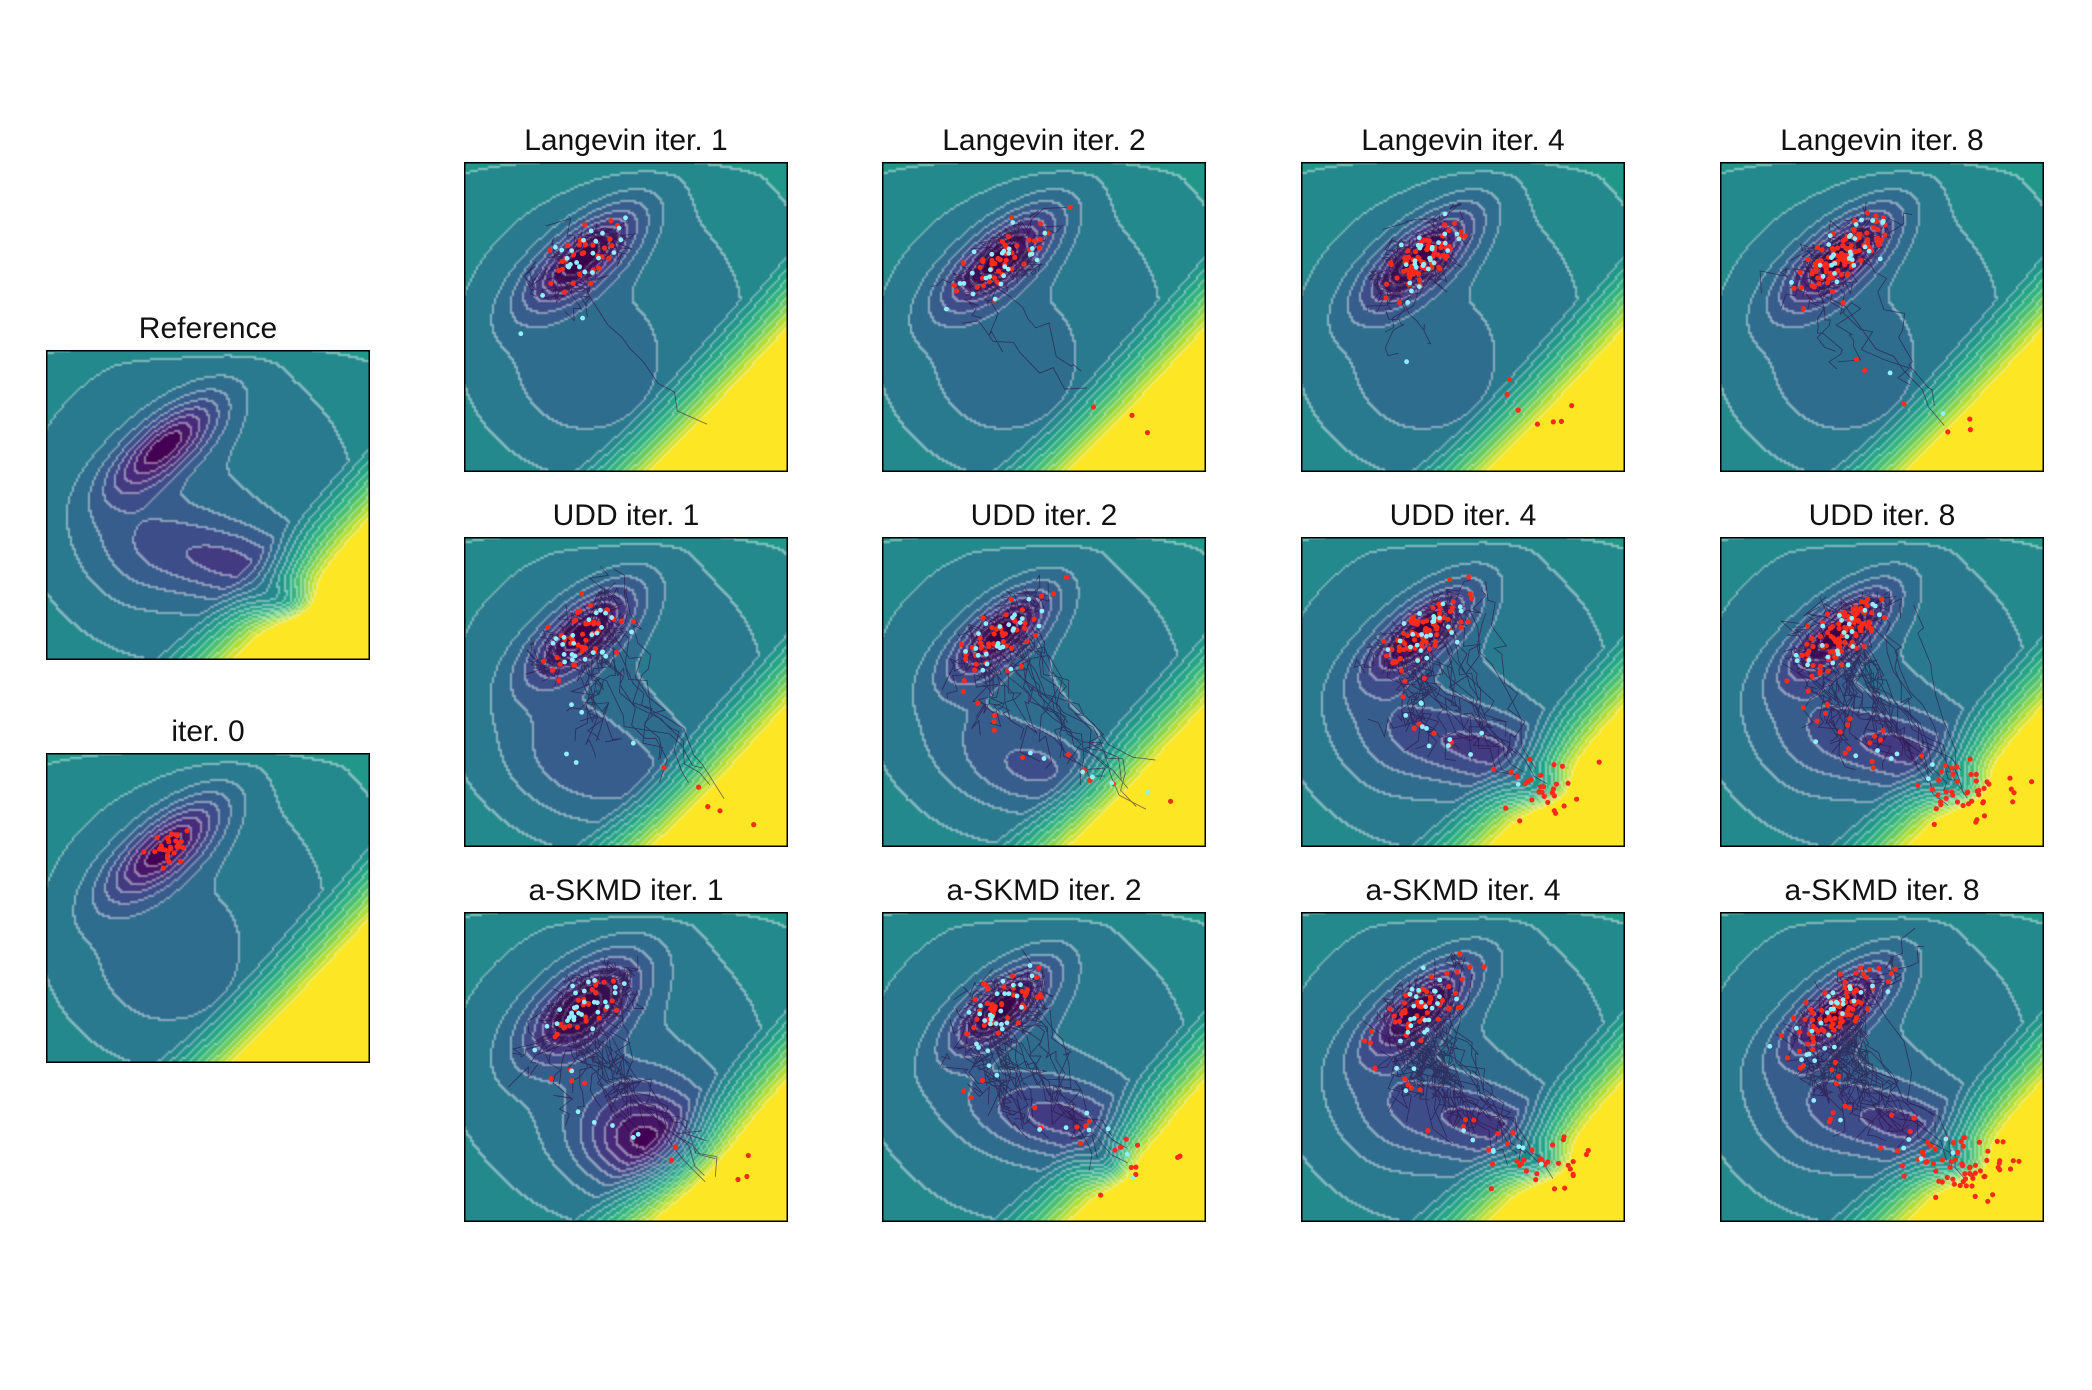 The width and height of the screenshot is (2092, 1390). I want to click on trajectory-group, so click(612, 1069).